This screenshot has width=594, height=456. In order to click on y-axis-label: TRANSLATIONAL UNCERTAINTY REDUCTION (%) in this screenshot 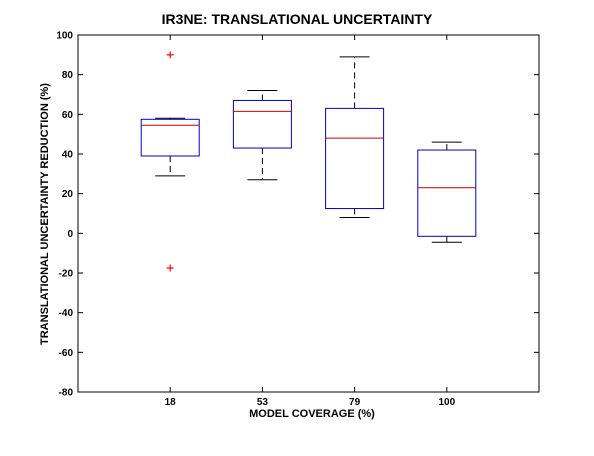, I will do `click(45, 214)`.